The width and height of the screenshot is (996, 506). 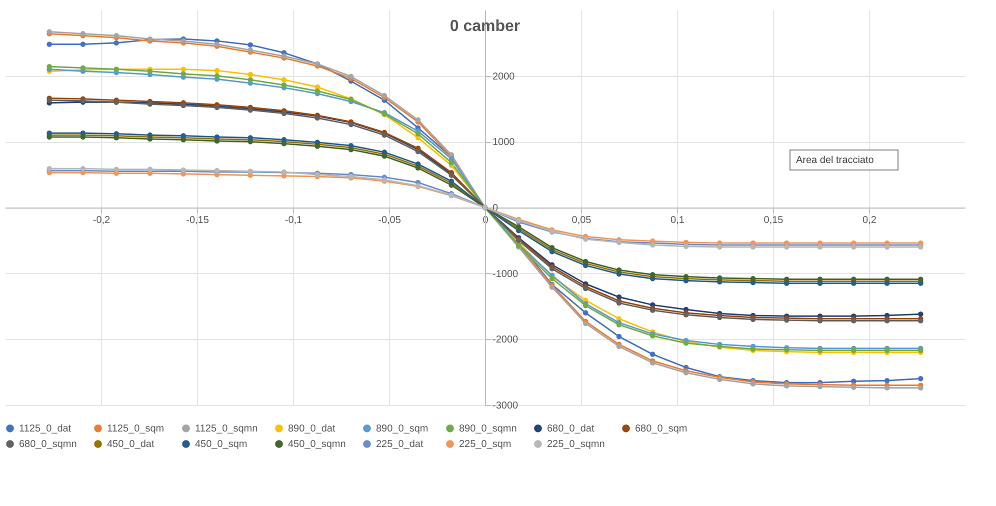 What do you see at coordinates (402, 428) in the screenshot?
I see `legend-label: 890_0_sqm` at bounding box center [402, 428].